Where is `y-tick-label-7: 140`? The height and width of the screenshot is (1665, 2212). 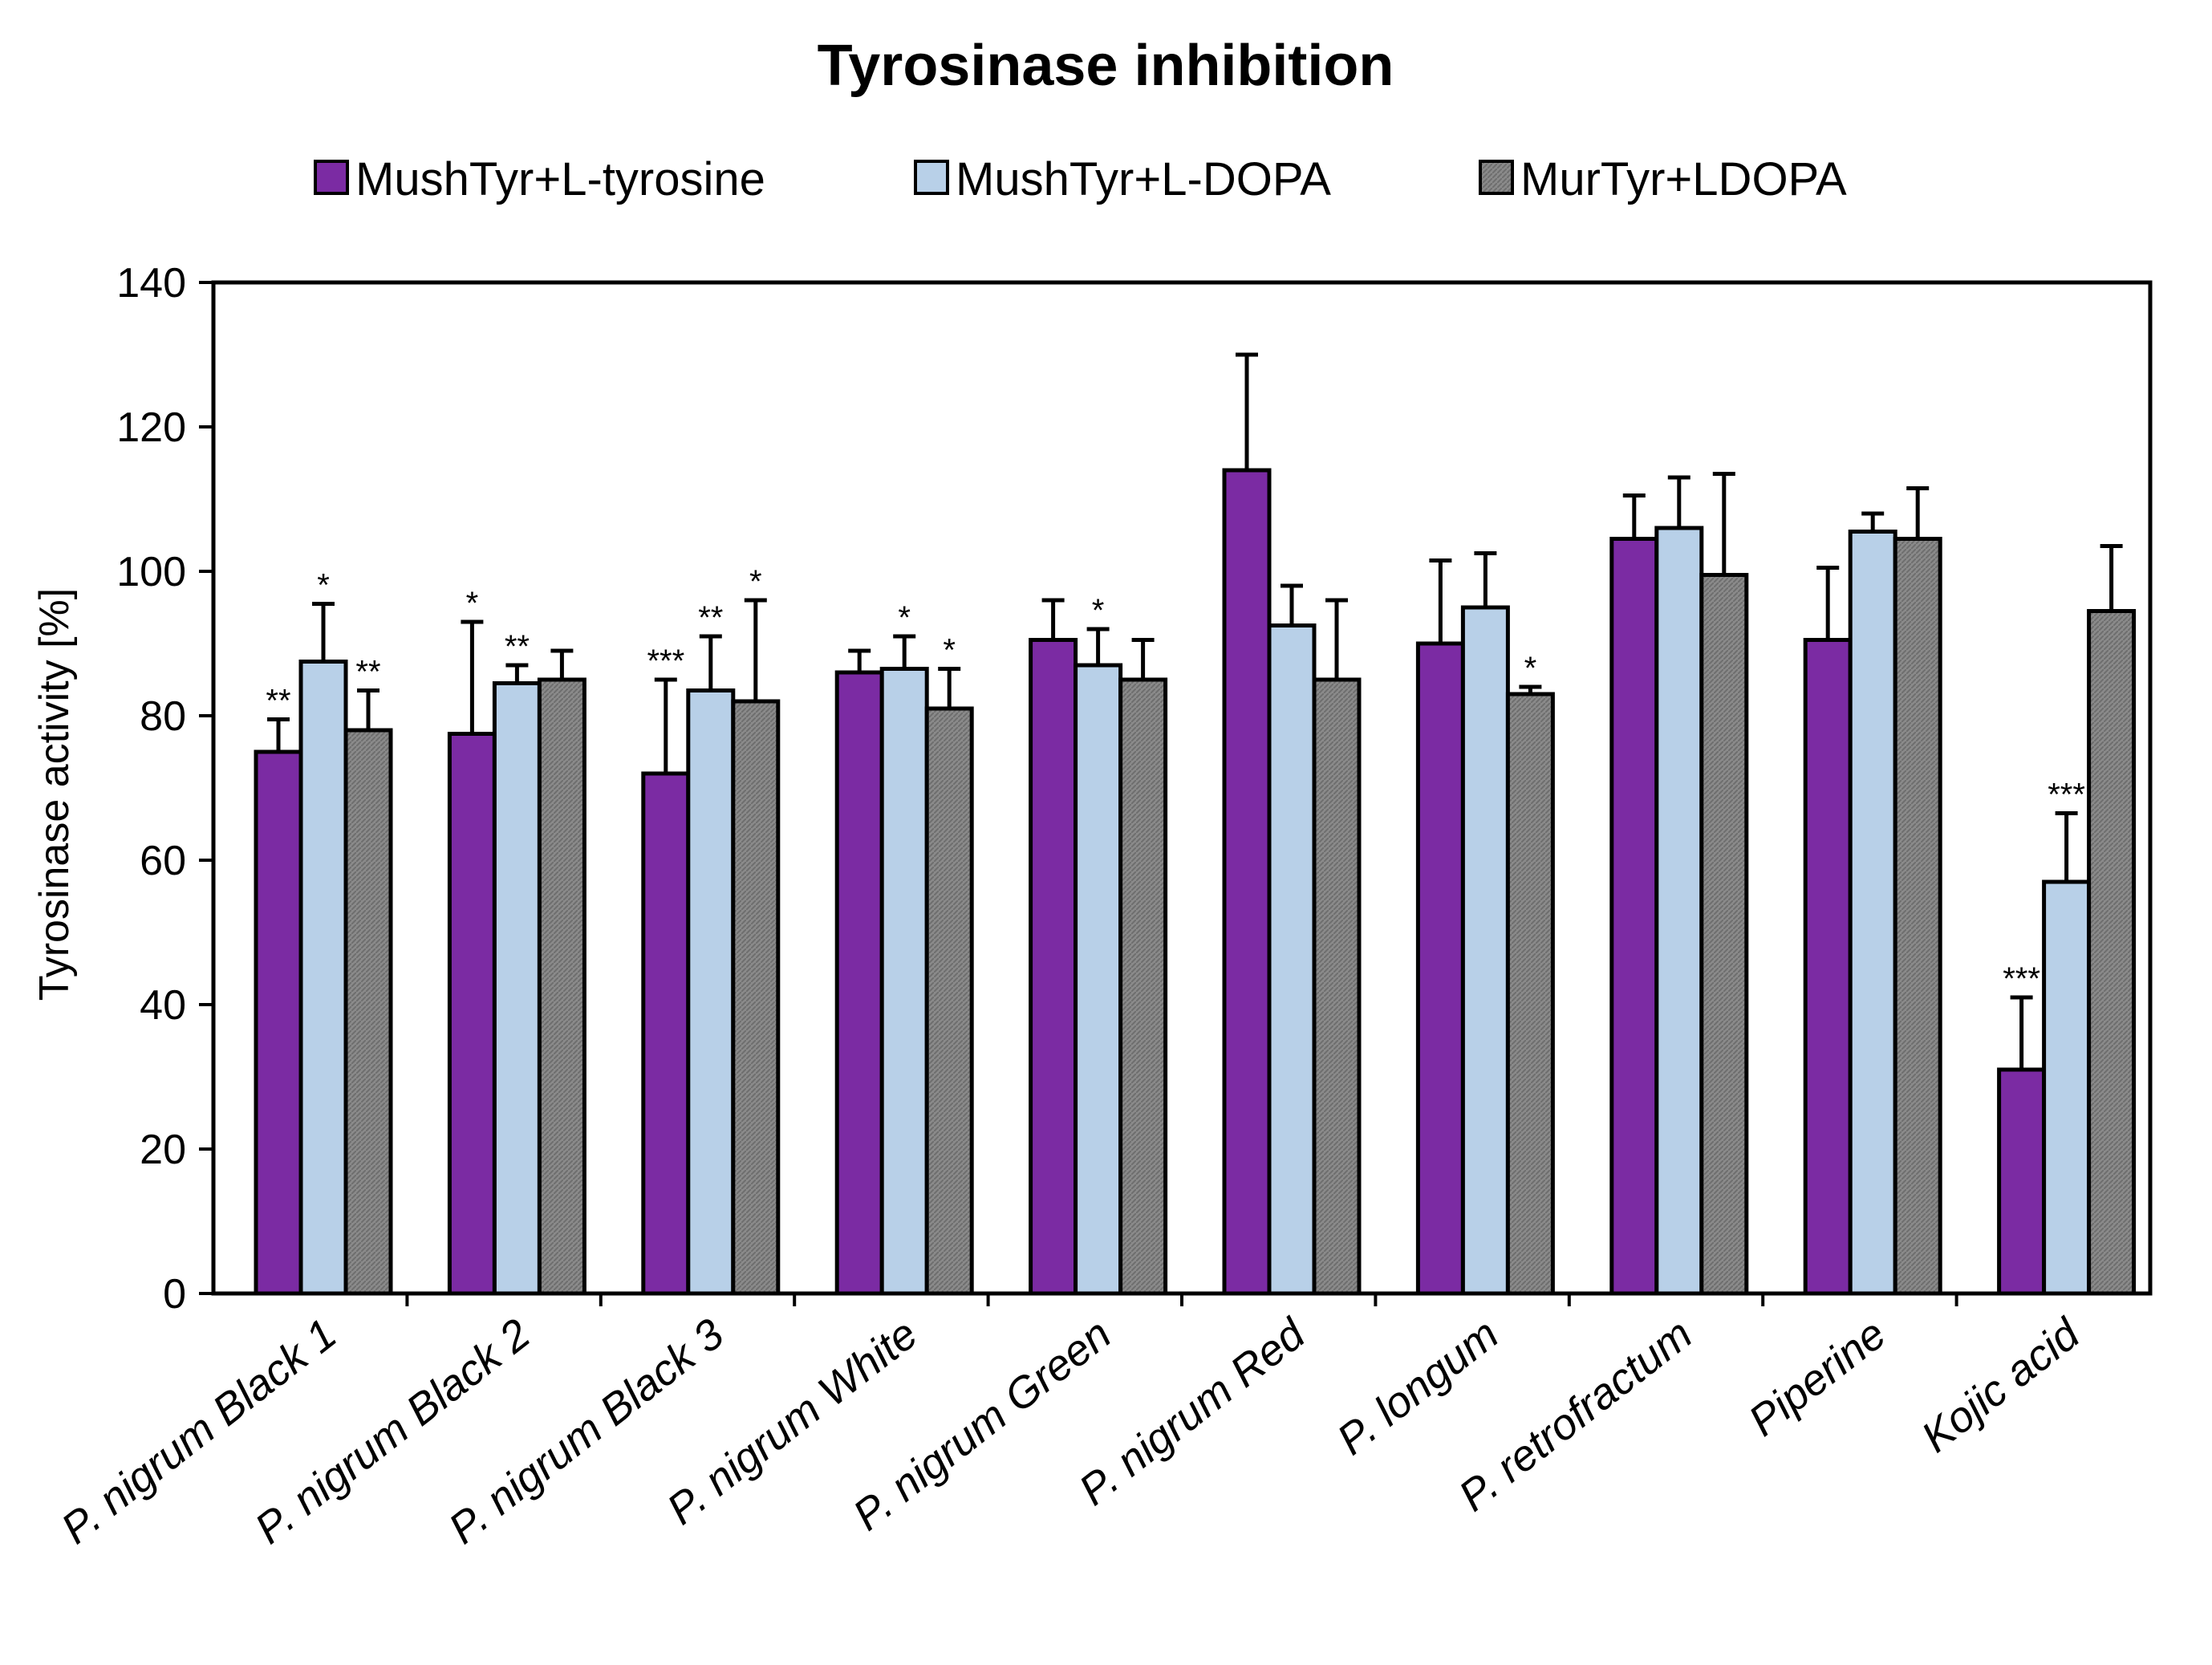
y-tick-label-7: 140 is located at coordinates (151, 283).